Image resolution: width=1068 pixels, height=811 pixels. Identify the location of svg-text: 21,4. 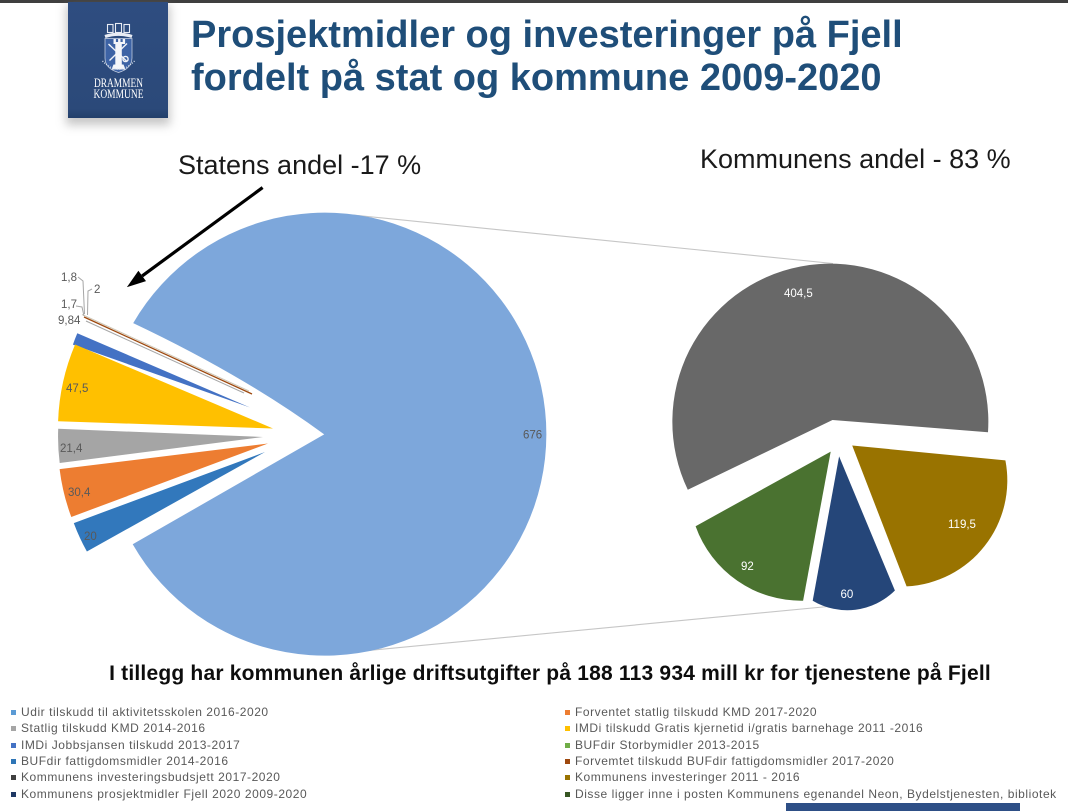
(71, 449).